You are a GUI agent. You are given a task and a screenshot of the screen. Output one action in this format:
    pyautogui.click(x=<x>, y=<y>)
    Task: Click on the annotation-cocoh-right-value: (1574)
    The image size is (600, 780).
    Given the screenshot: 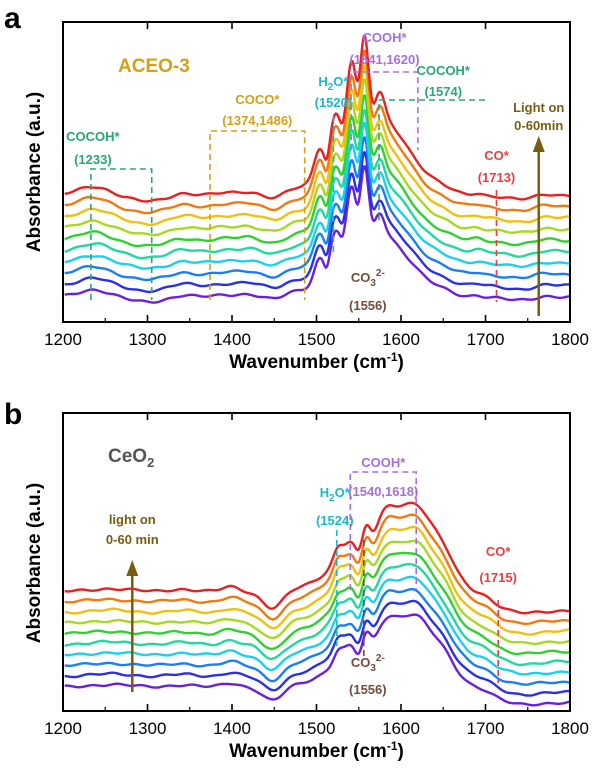 What is the action you would take?
    pyautogui.click(x=443, y=91)
    